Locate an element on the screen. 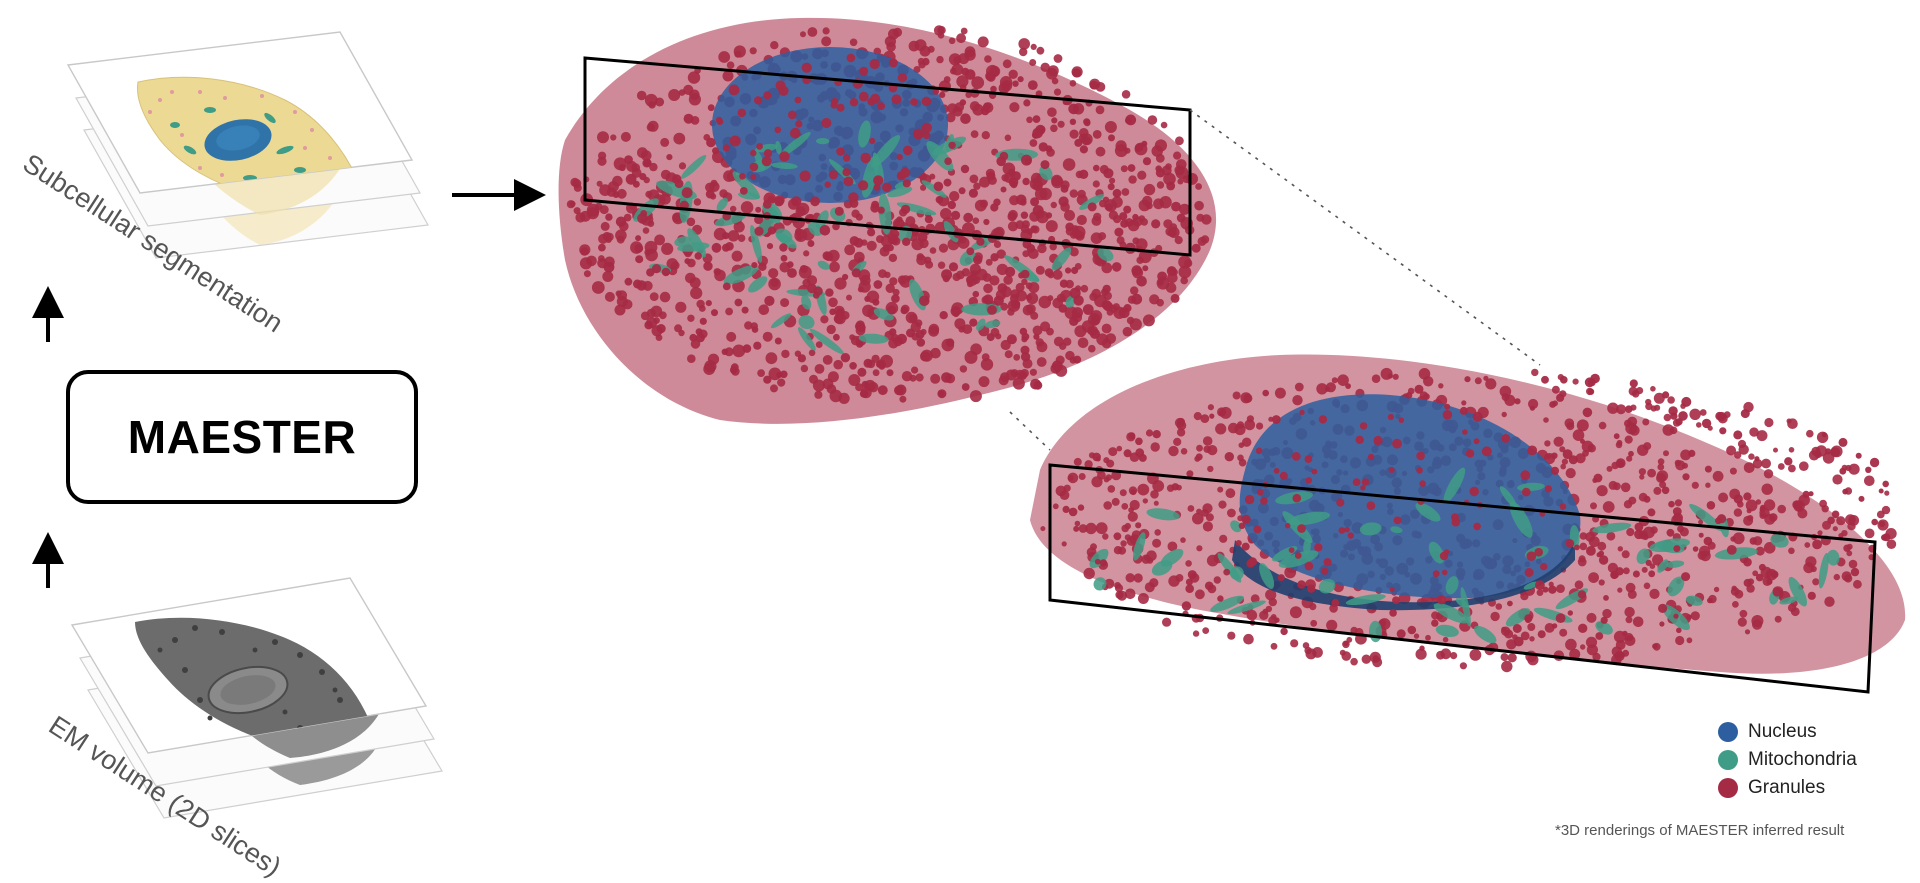  legend-item-mitochondria: Mitochondria is located at coordinates (1787, 760).